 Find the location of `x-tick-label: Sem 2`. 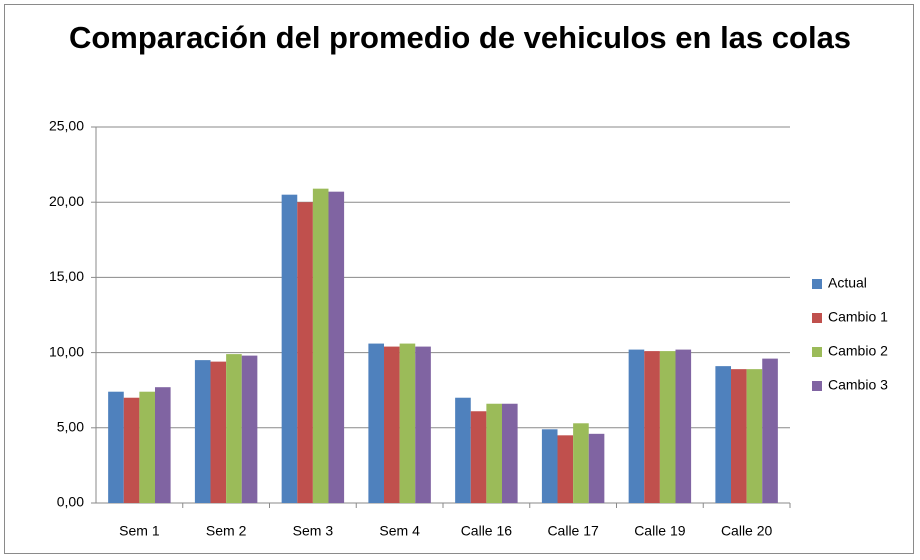

x-tick-label: Sem 2 is located at coordinates (226, 531).